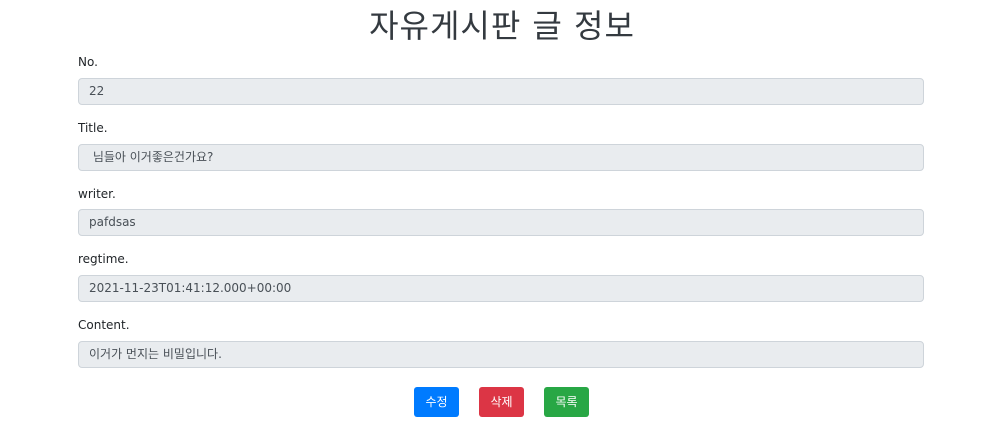  What do you see at coordinates (501, 91) in the screenshot?
I see `no-field: 22` at bounding box center [501, 91].